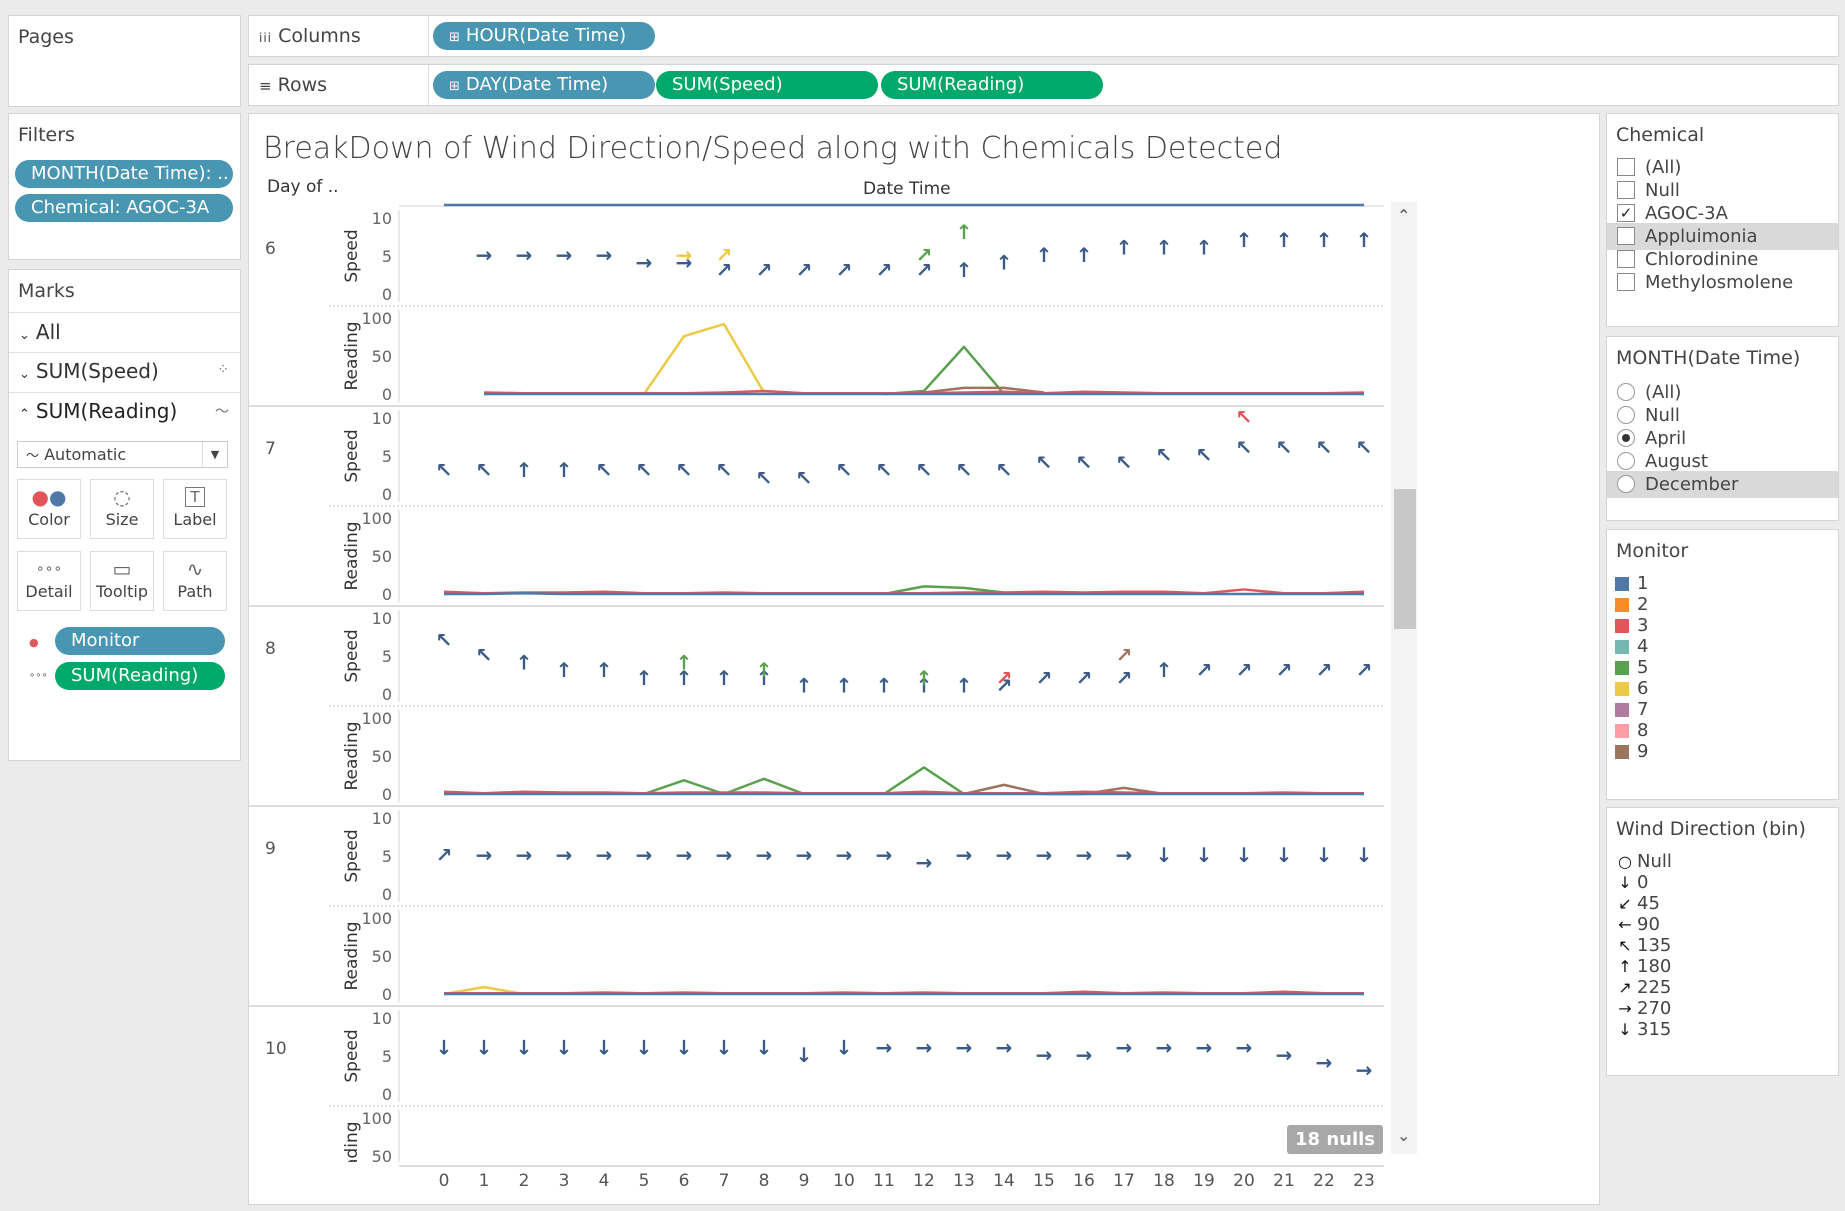  Describe the element at coordinates (767, 85) in the screenshot. I see `pill-sum-speed: SUM(Speed)` at that location.